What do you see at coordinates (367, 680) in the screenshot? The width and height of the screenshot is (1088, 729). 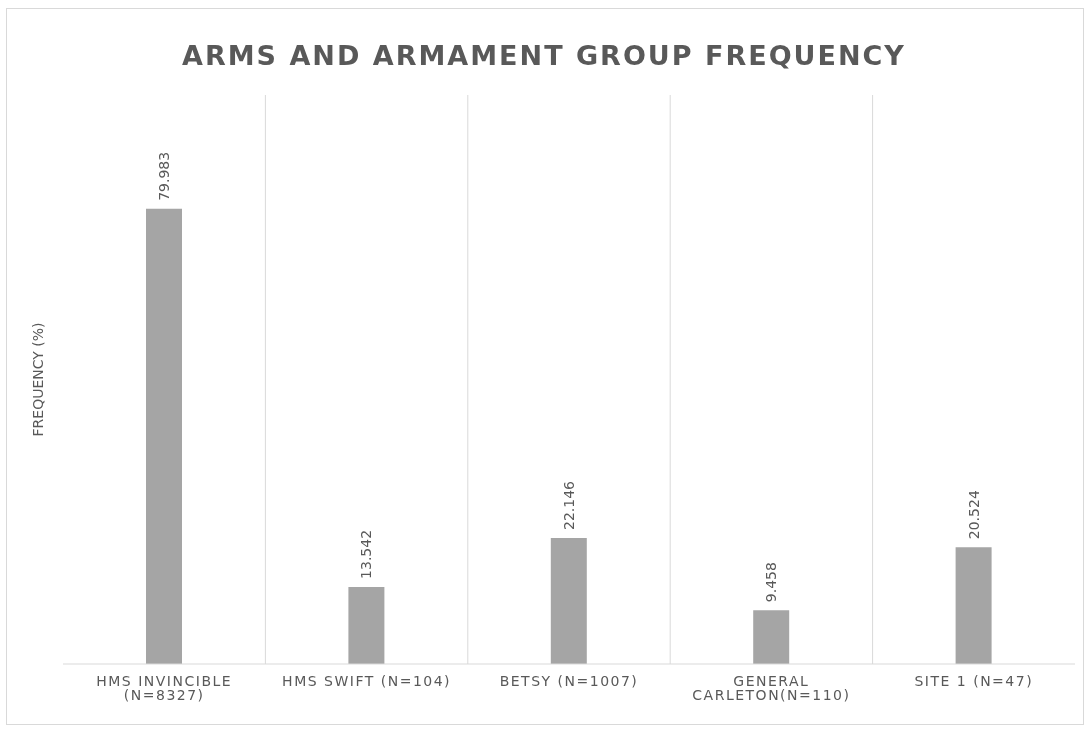 I see `x-tick-label: HMS SWIFT (N=104)` at bounding box center [367, 680].